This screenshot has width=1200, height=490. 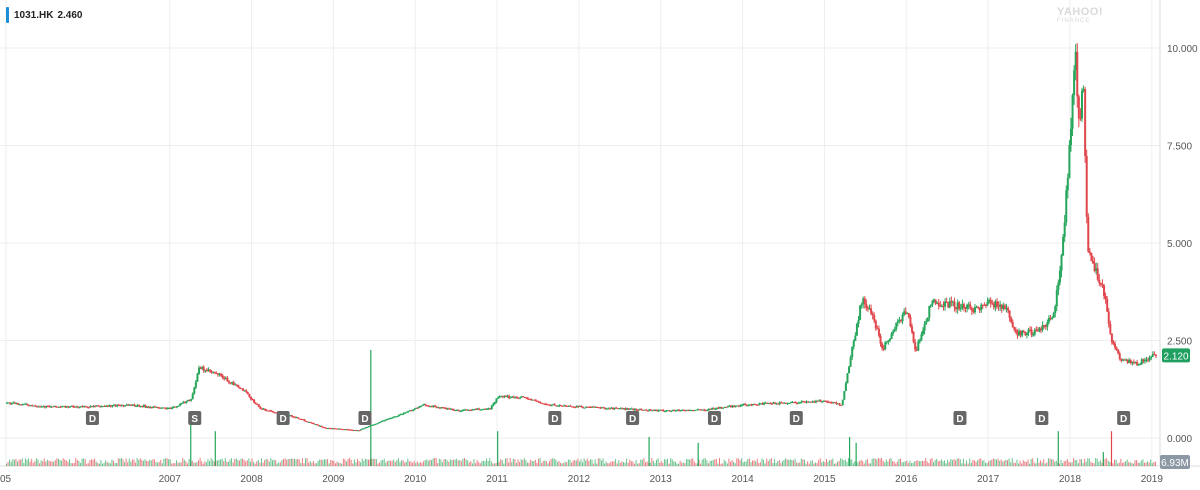 I want to click on event-marker-label: D, so click(x=632, y=419).